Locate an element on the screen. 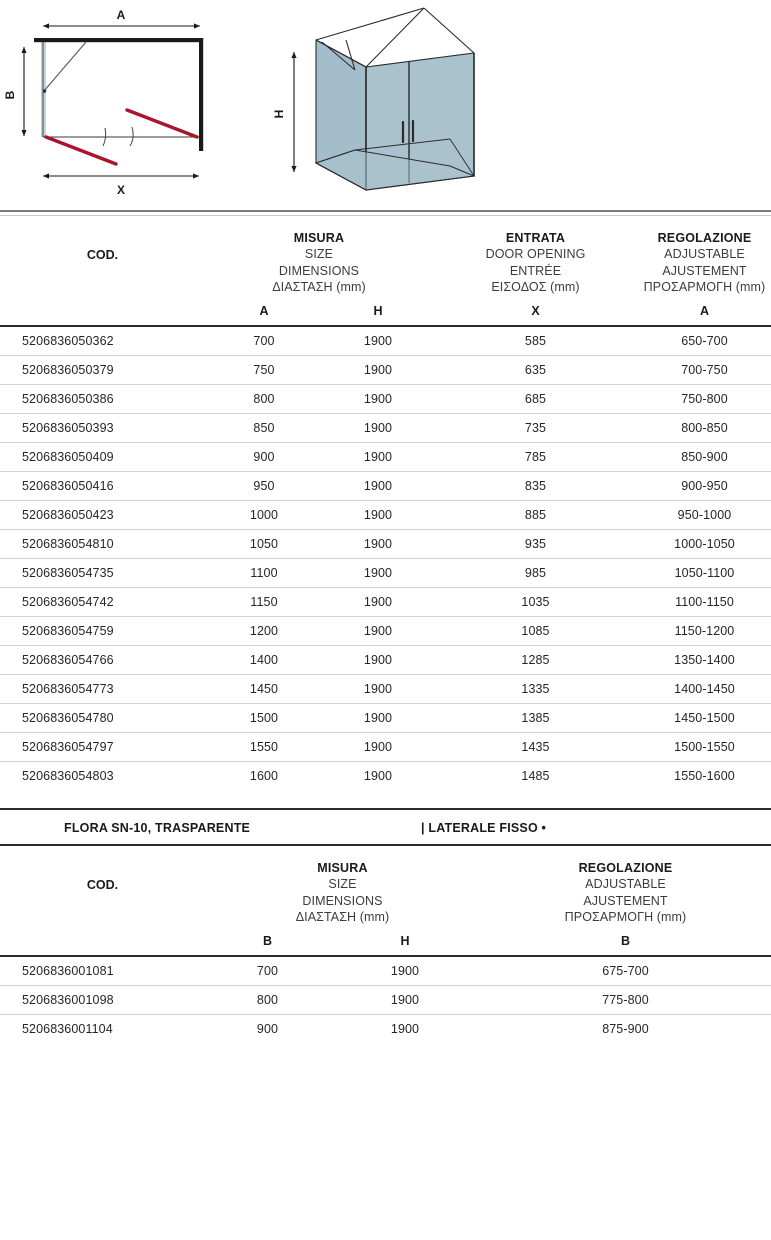 The height and width of the screenshot is (1240, 771). cell-a: 1450 is located at coordinates (264, 689).